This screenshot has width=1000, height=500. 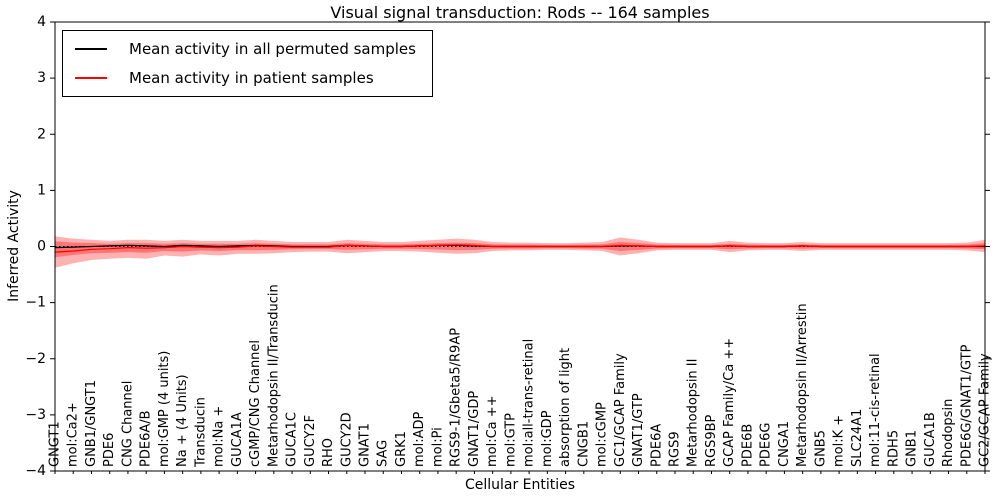 What do you see at coordinates (802, 385) in the screenshot?
I see `x-tick-label: Metarhodopsin II/Arrestin` at bounding box center [802, 385].